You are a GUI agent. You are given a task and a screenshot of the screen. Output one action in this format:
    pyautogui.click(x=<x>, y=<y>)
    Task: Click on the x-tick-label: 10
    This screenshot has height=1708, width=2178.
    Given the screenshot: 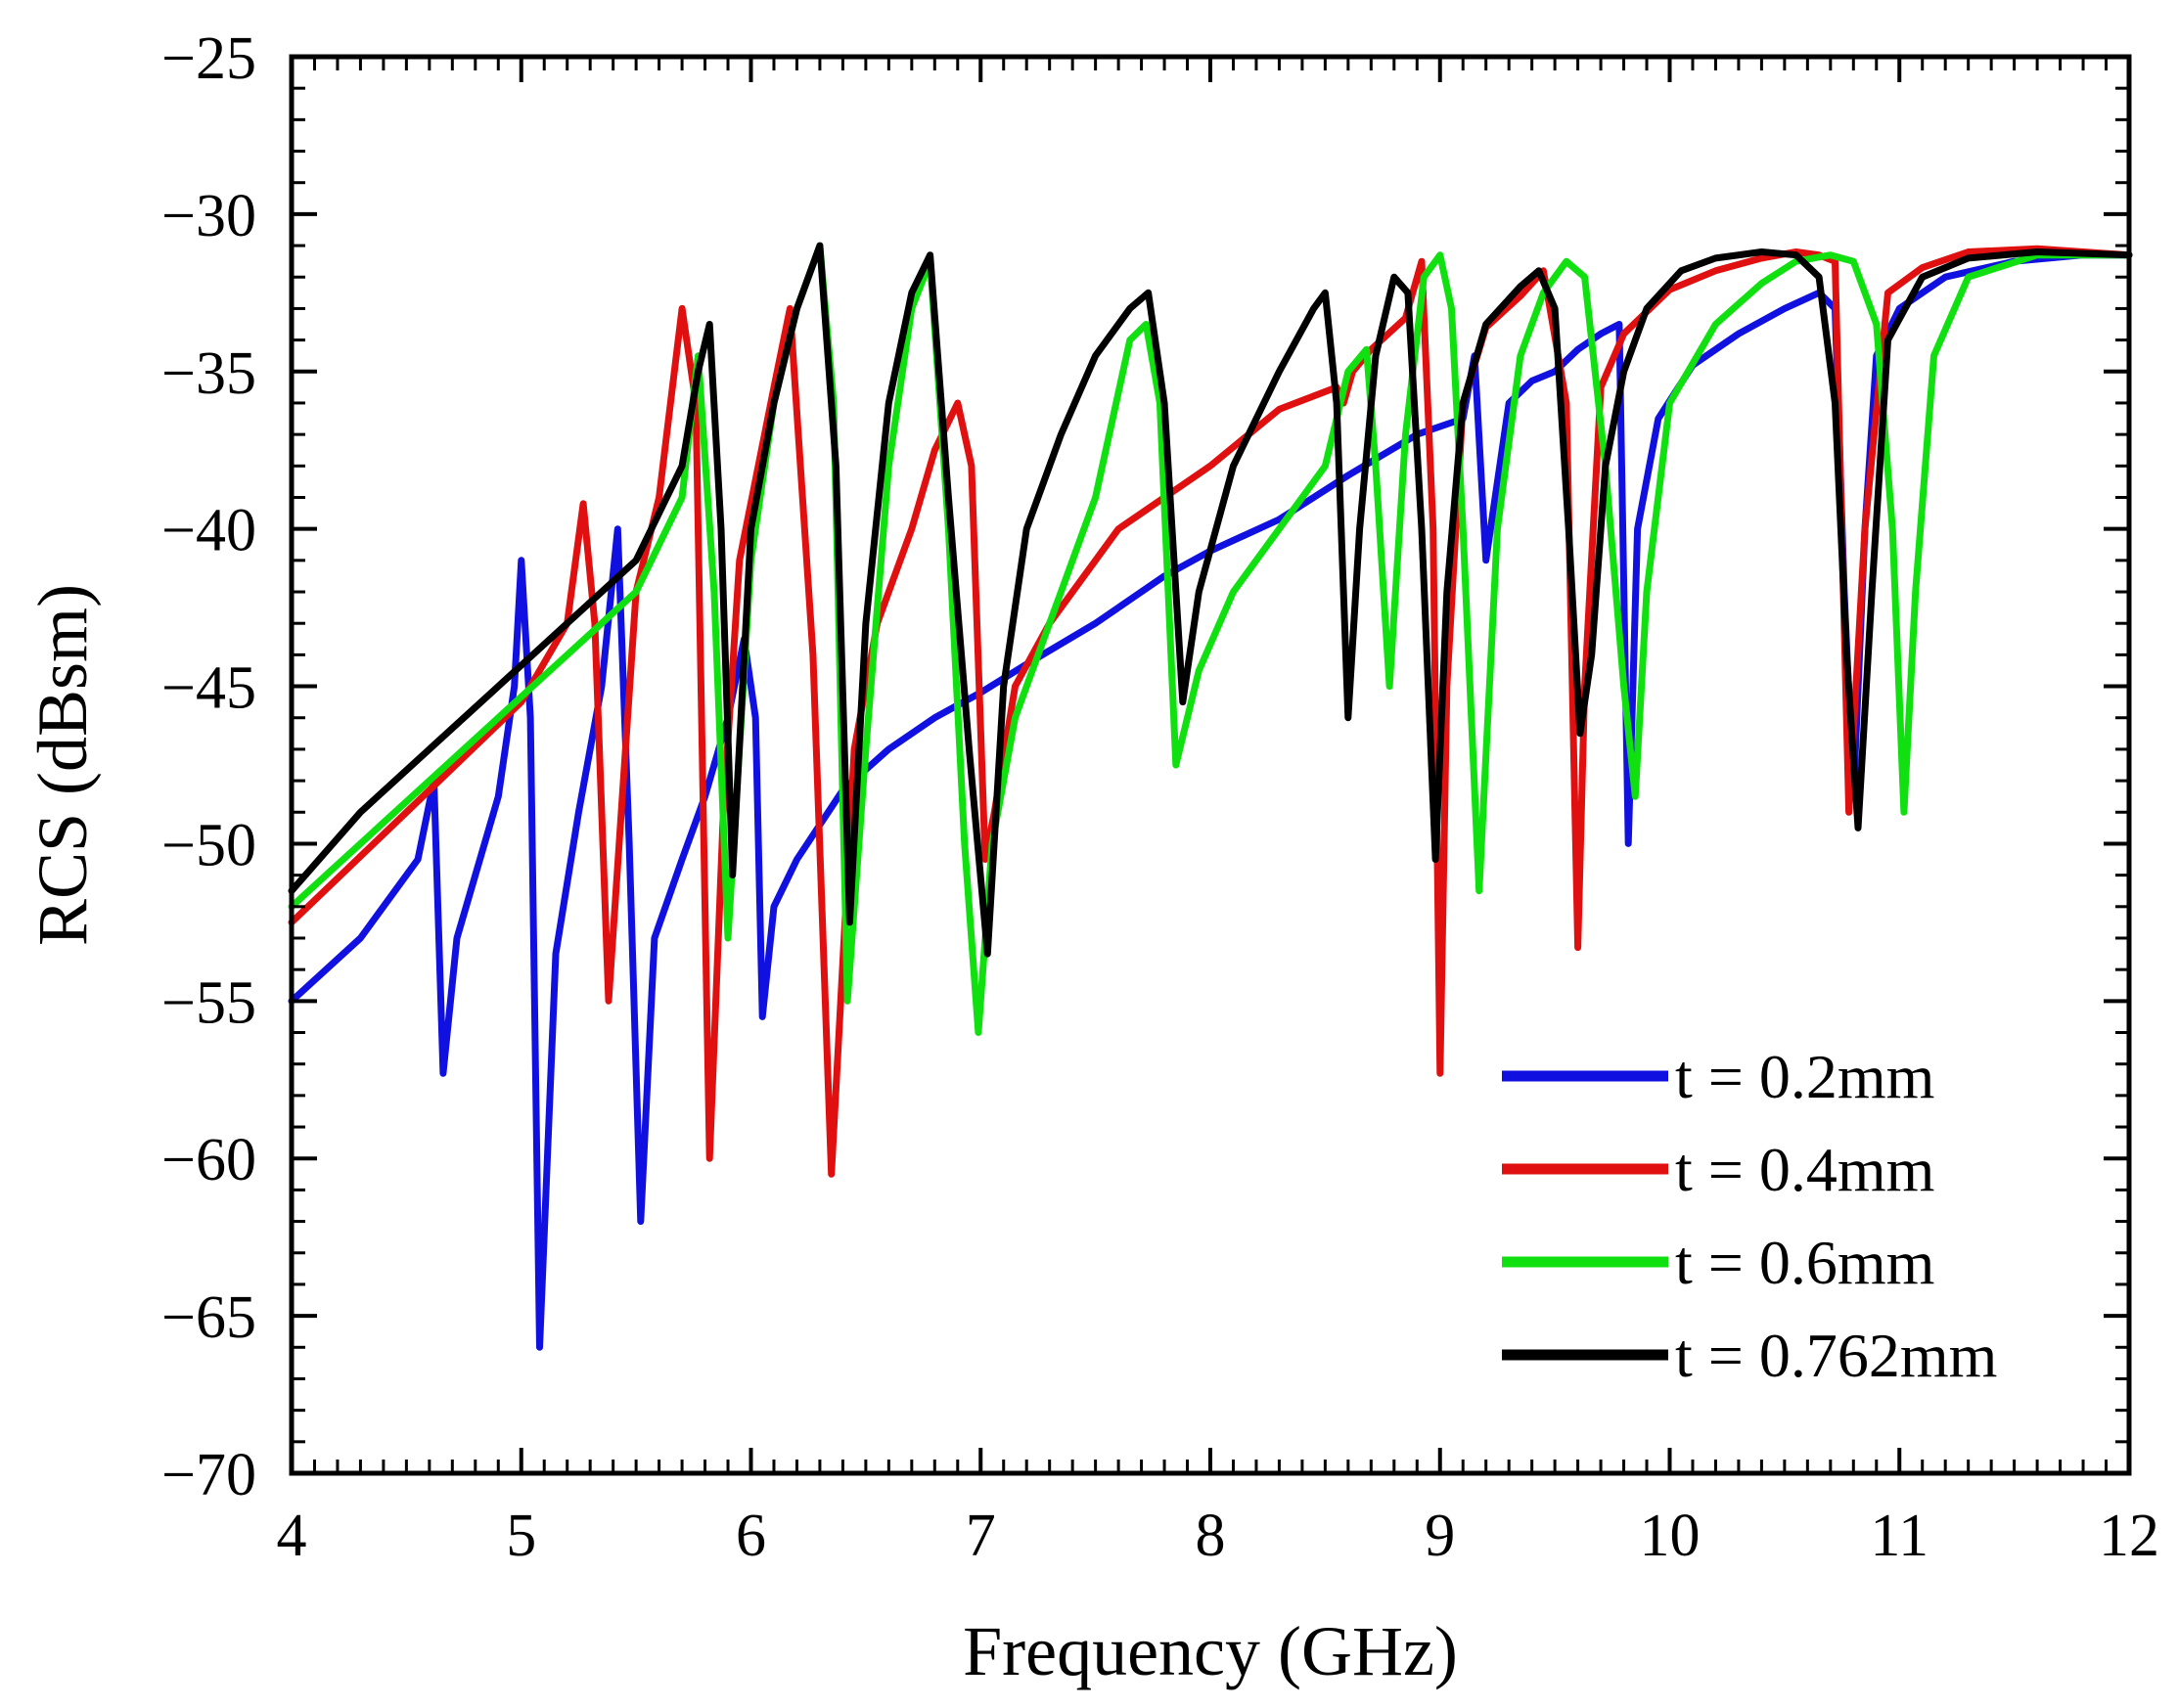 What is the action you would take?
    pyautogui.click(x=1670, y=1536)
    